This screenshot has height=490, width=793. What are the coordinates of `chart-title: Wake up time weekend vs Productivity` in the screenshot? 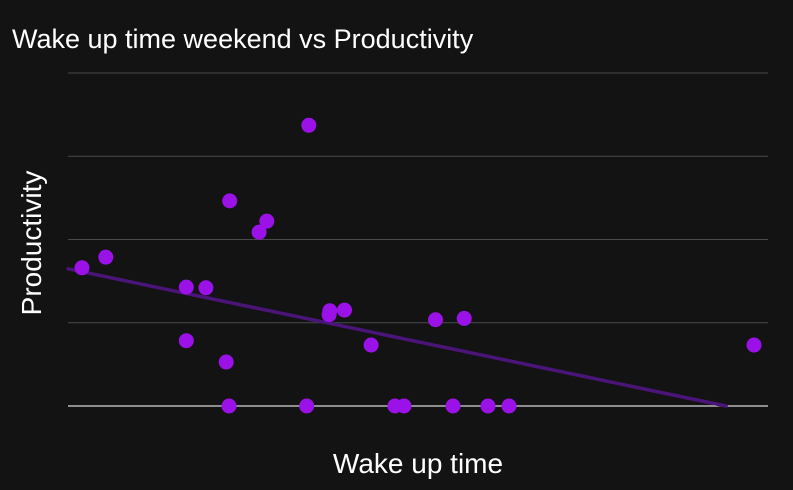 It's located at (243, 39).